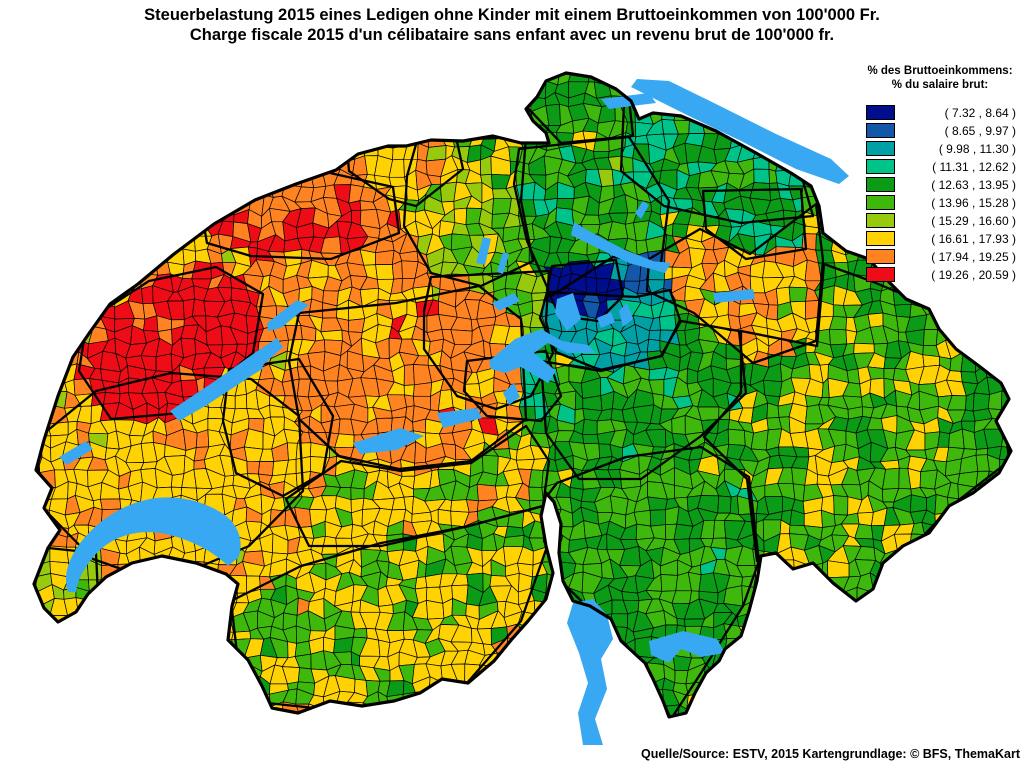  I want to click on legend-row-10: ( 19.26 , 20.59 ), so click(943, 274).